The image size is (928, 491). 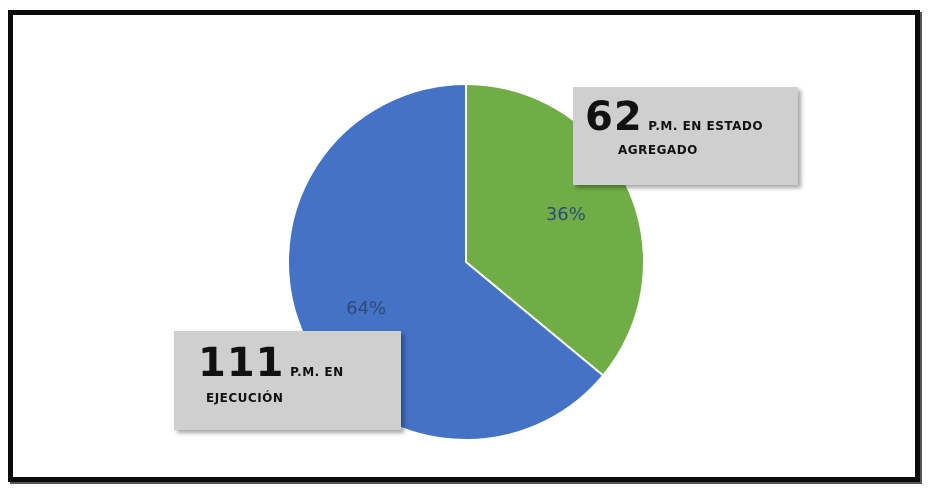 I want to click on callout-aggregated-number: 62, so click(x=614, y=117).